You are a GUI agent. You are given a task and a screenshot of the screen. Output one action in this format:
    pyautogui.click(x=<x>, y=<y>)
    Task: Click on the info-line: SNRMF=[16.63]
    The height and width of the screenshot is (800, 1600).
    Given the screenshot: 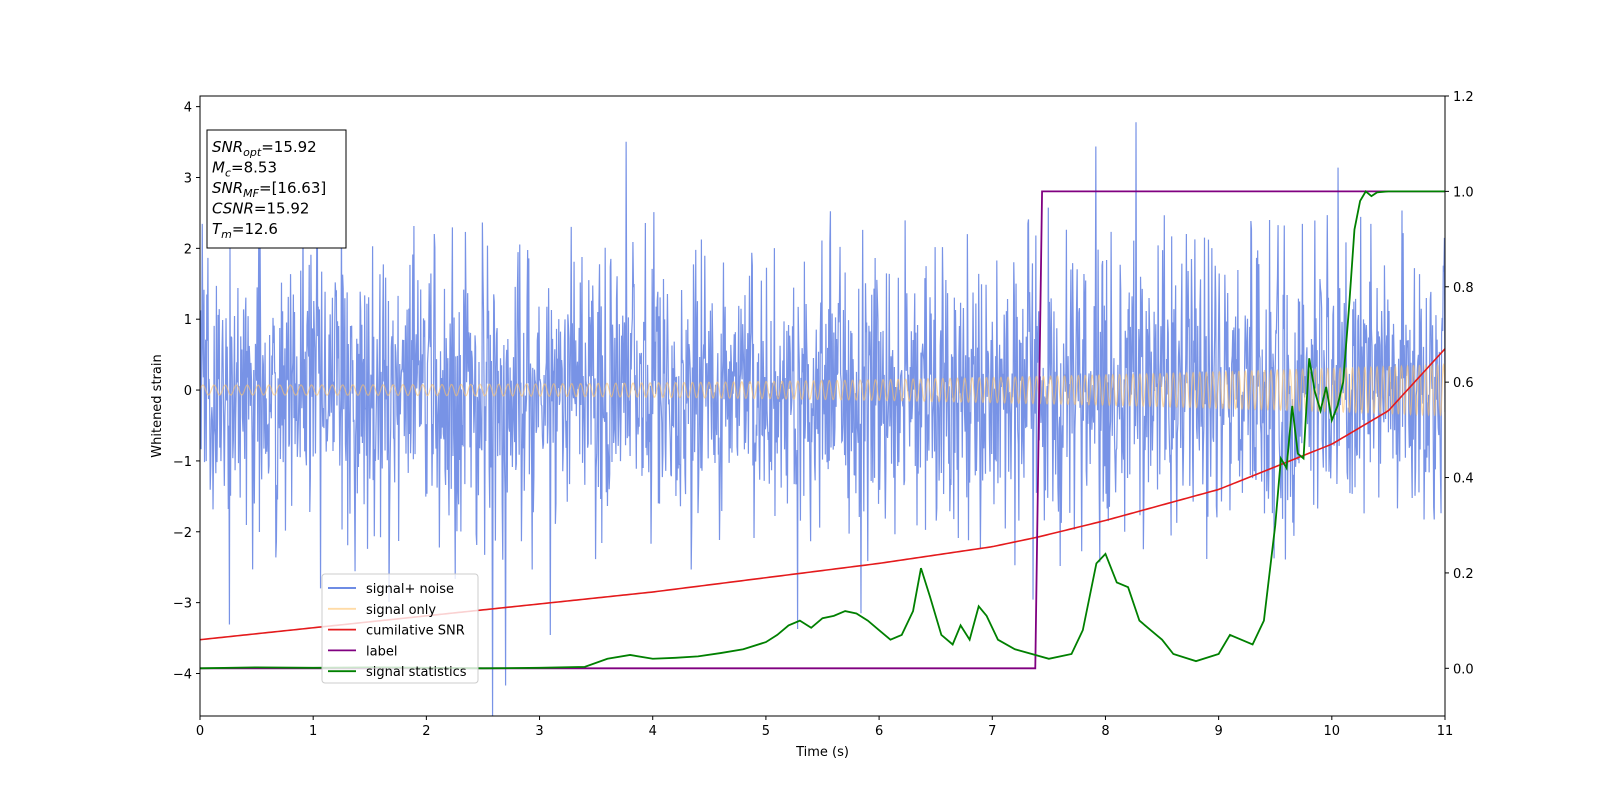 What is the action you would take?
    pyautogui.click(x=269, y=189)
    